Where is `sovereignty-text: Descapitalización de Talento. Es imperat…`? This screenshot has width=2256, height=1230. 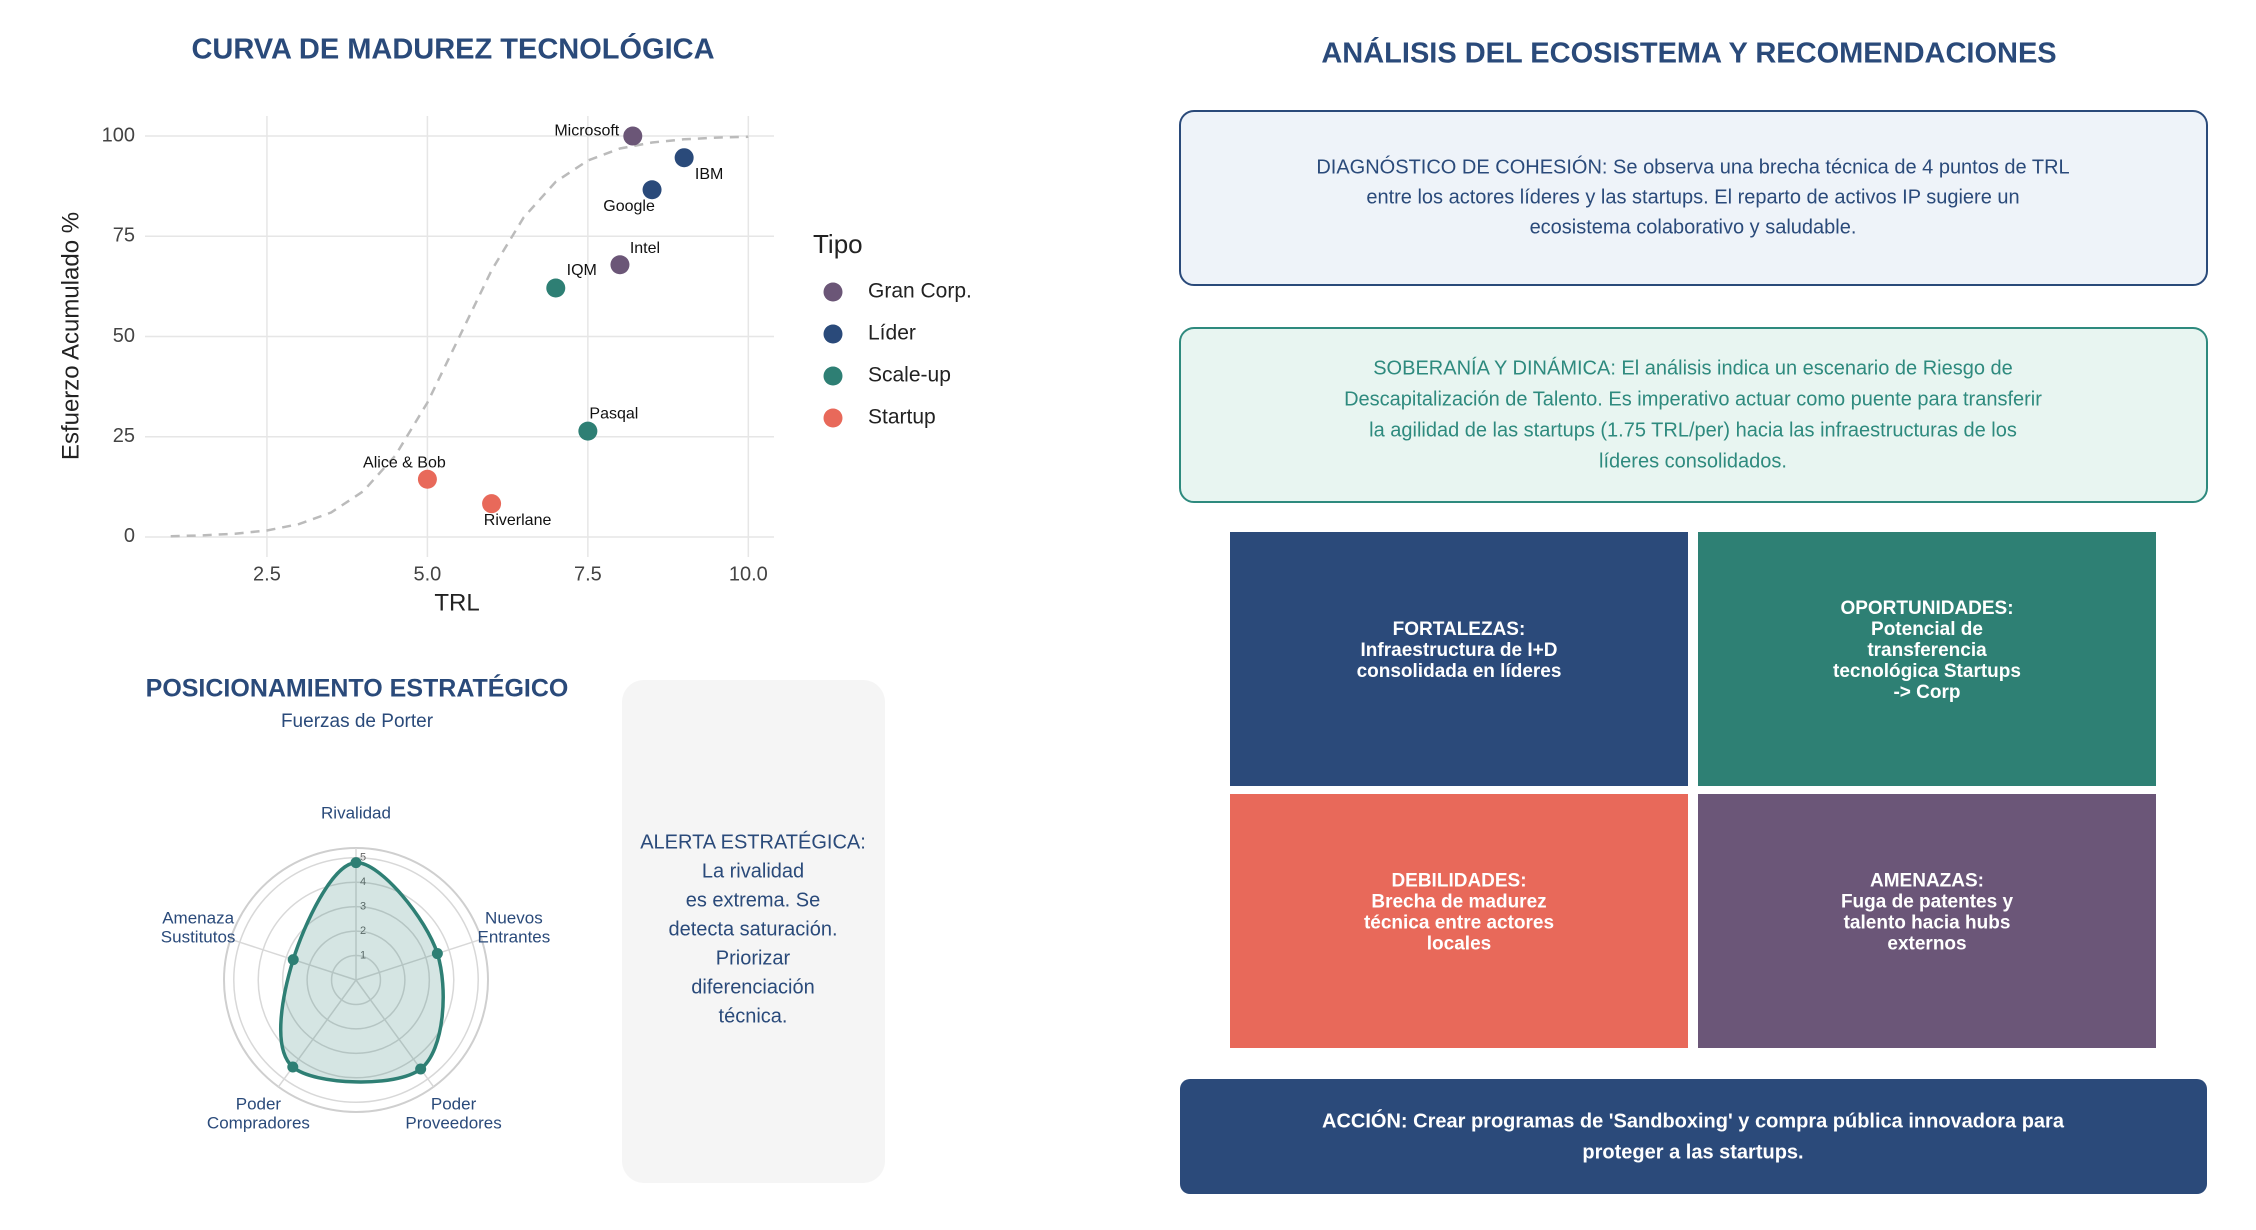 sovereignty-text: Descapitalización de Talento. Es imperat… is located at coordinates (1693, 399).